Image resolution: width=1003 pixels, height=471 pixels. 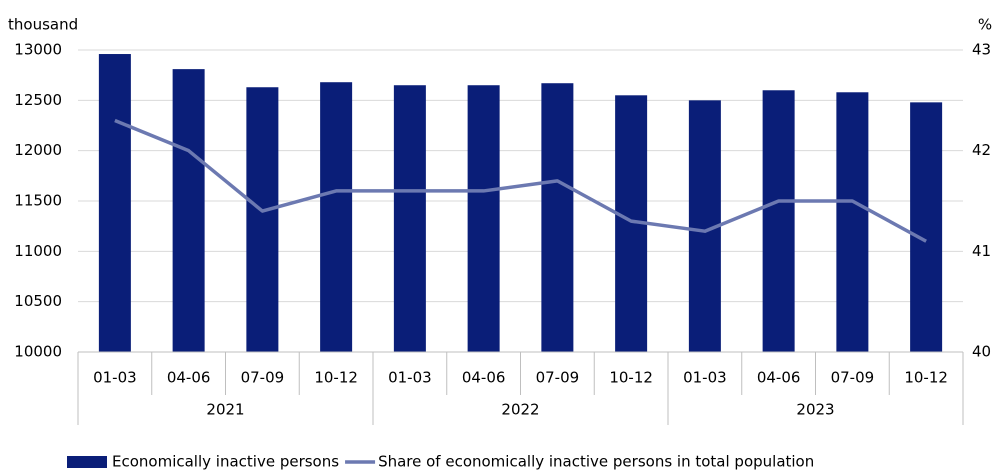 I want to click on y-tick-label: 10500, so click(x=38, y=301).